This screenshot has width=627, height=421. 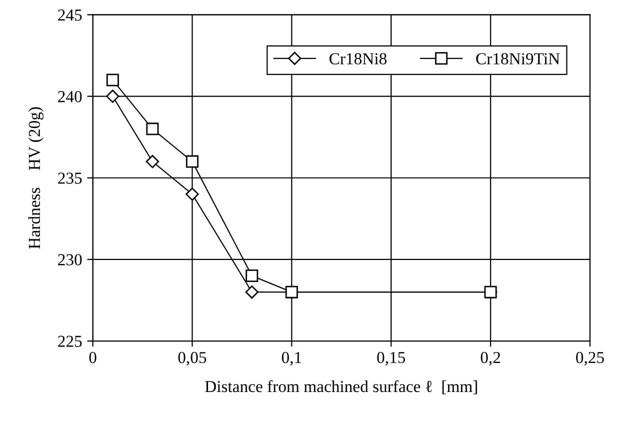 I want to click on y-tick-label: 240, so click(x=70, y=96).